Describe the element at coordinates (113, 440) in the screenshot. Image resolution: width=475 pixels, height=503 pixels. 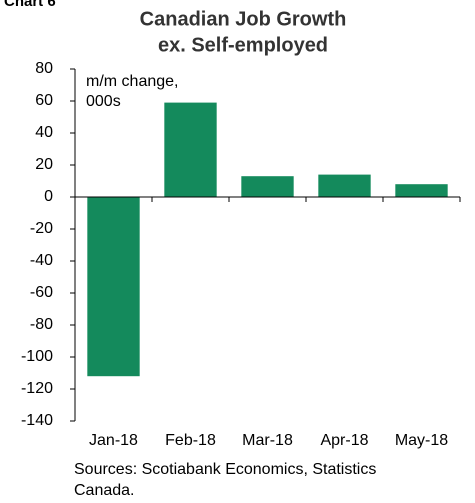
I see `x-tick-label: Jan-18` at that location.